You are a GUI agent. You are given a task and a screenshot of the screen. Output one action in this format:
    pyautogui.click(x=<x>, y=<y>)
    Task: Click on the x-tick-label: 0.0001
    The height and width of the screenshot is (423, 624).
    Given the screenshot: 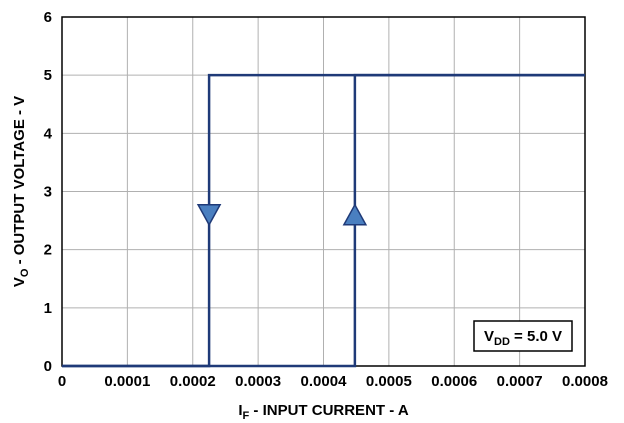 What is the action you would take?
    pyautogui.click(x=127, y=381)
    